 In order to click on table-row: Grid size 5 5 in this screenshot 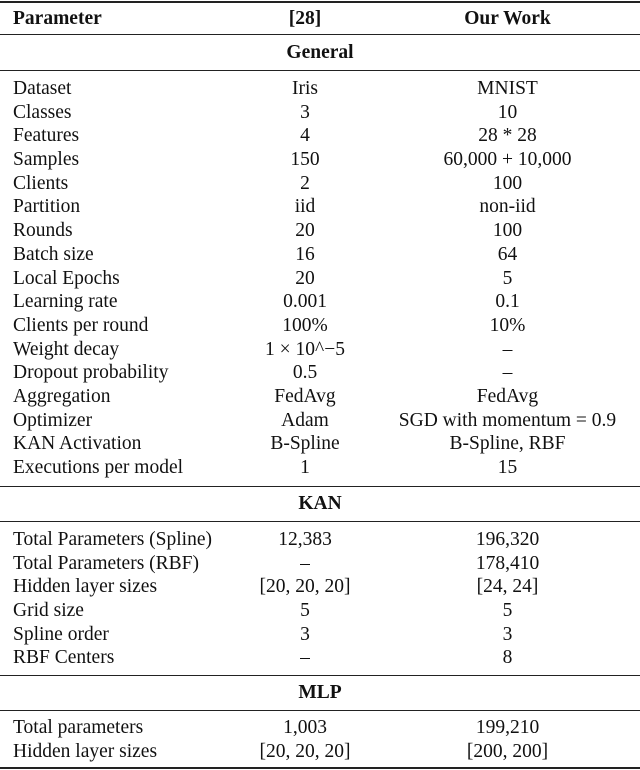, I will do `click(320, 611)`.